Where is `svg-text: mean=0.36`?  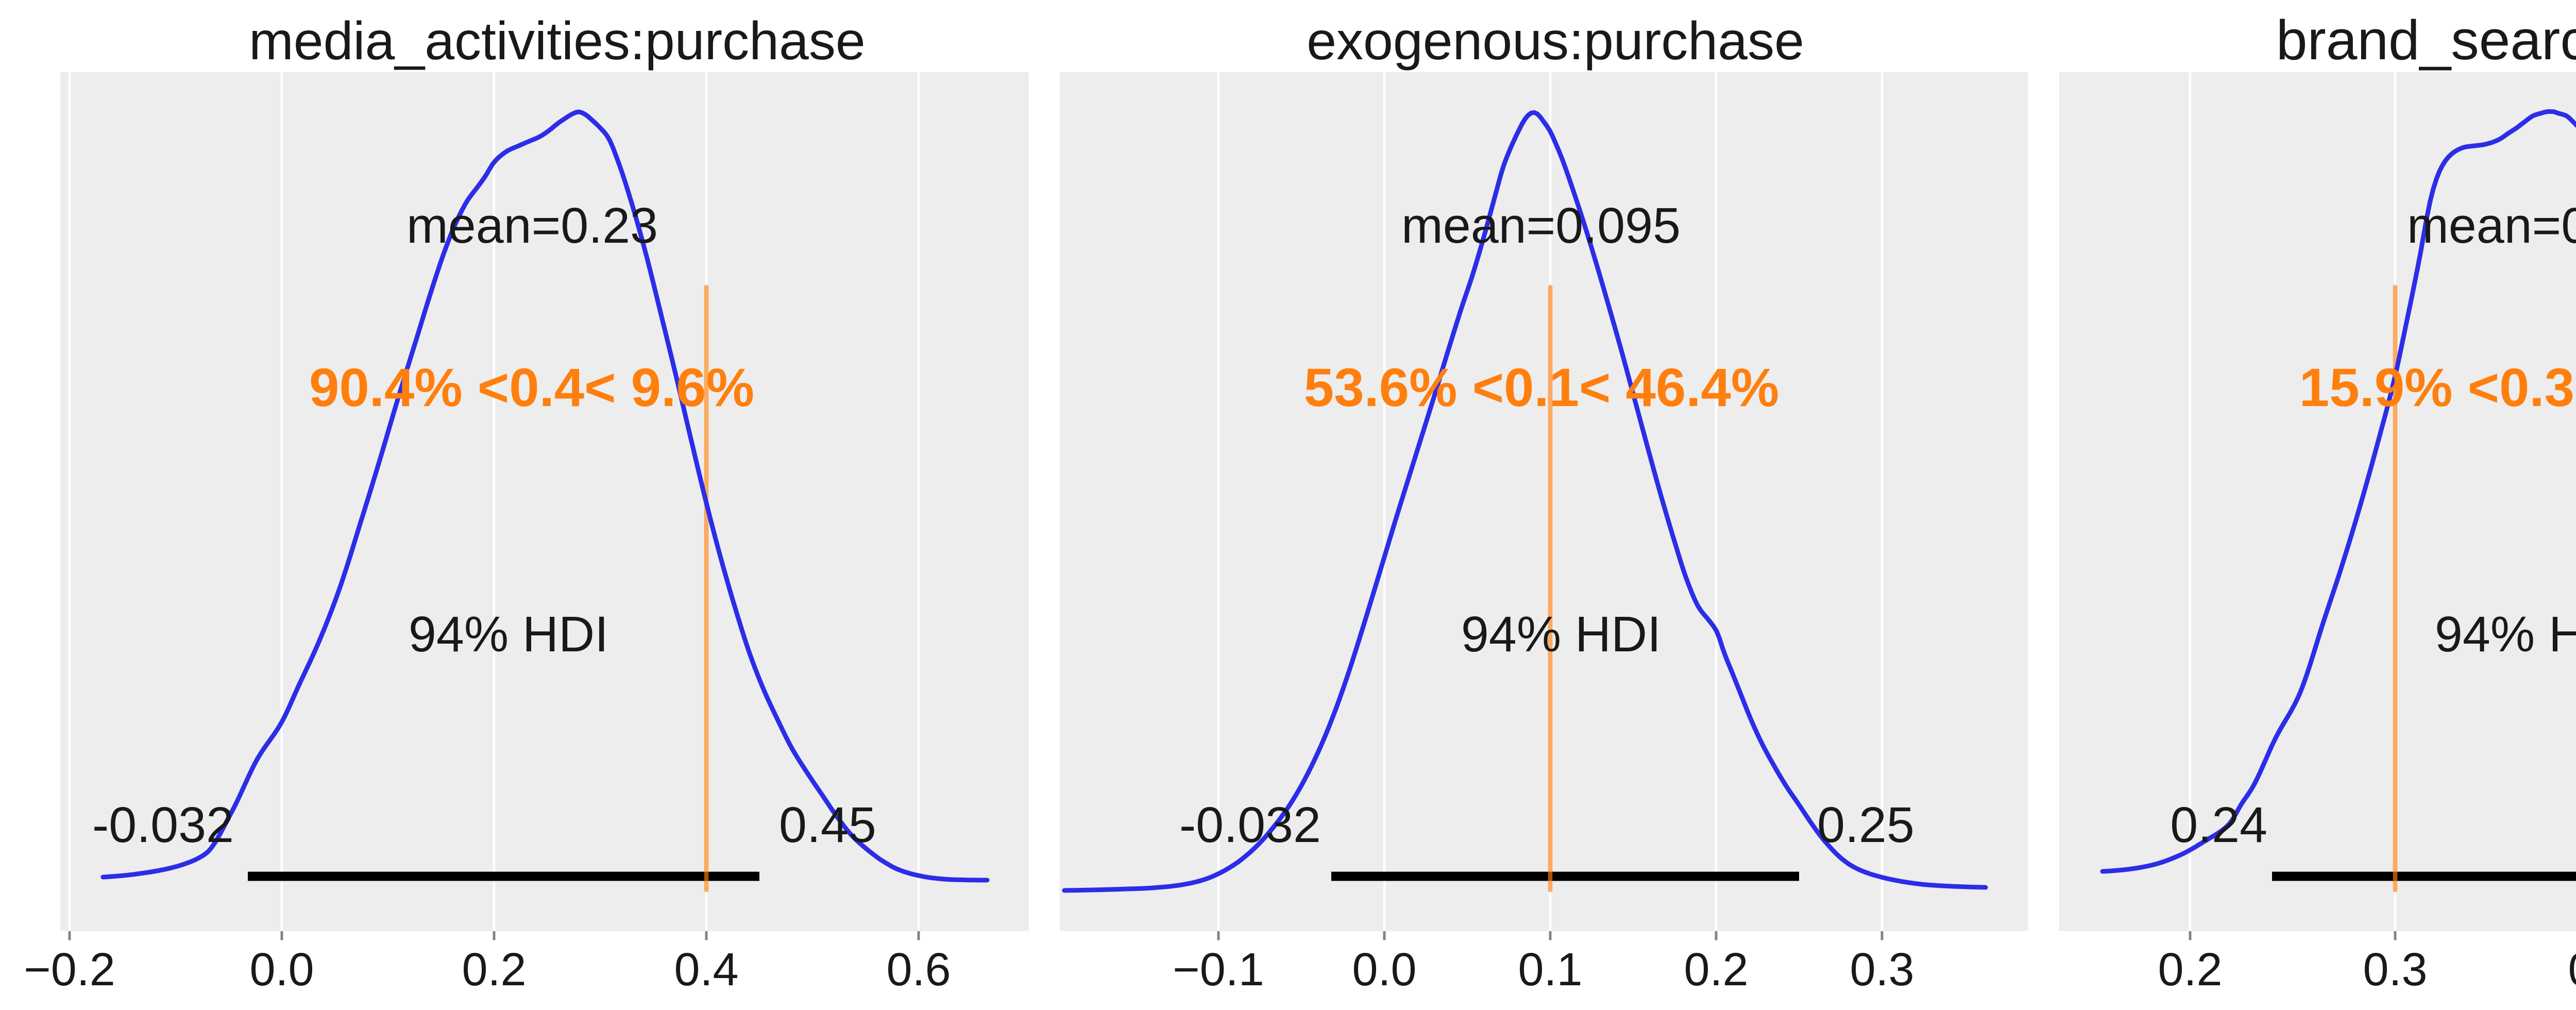
svg-text: mean=0.36 is located at coordinates (2491, 225).